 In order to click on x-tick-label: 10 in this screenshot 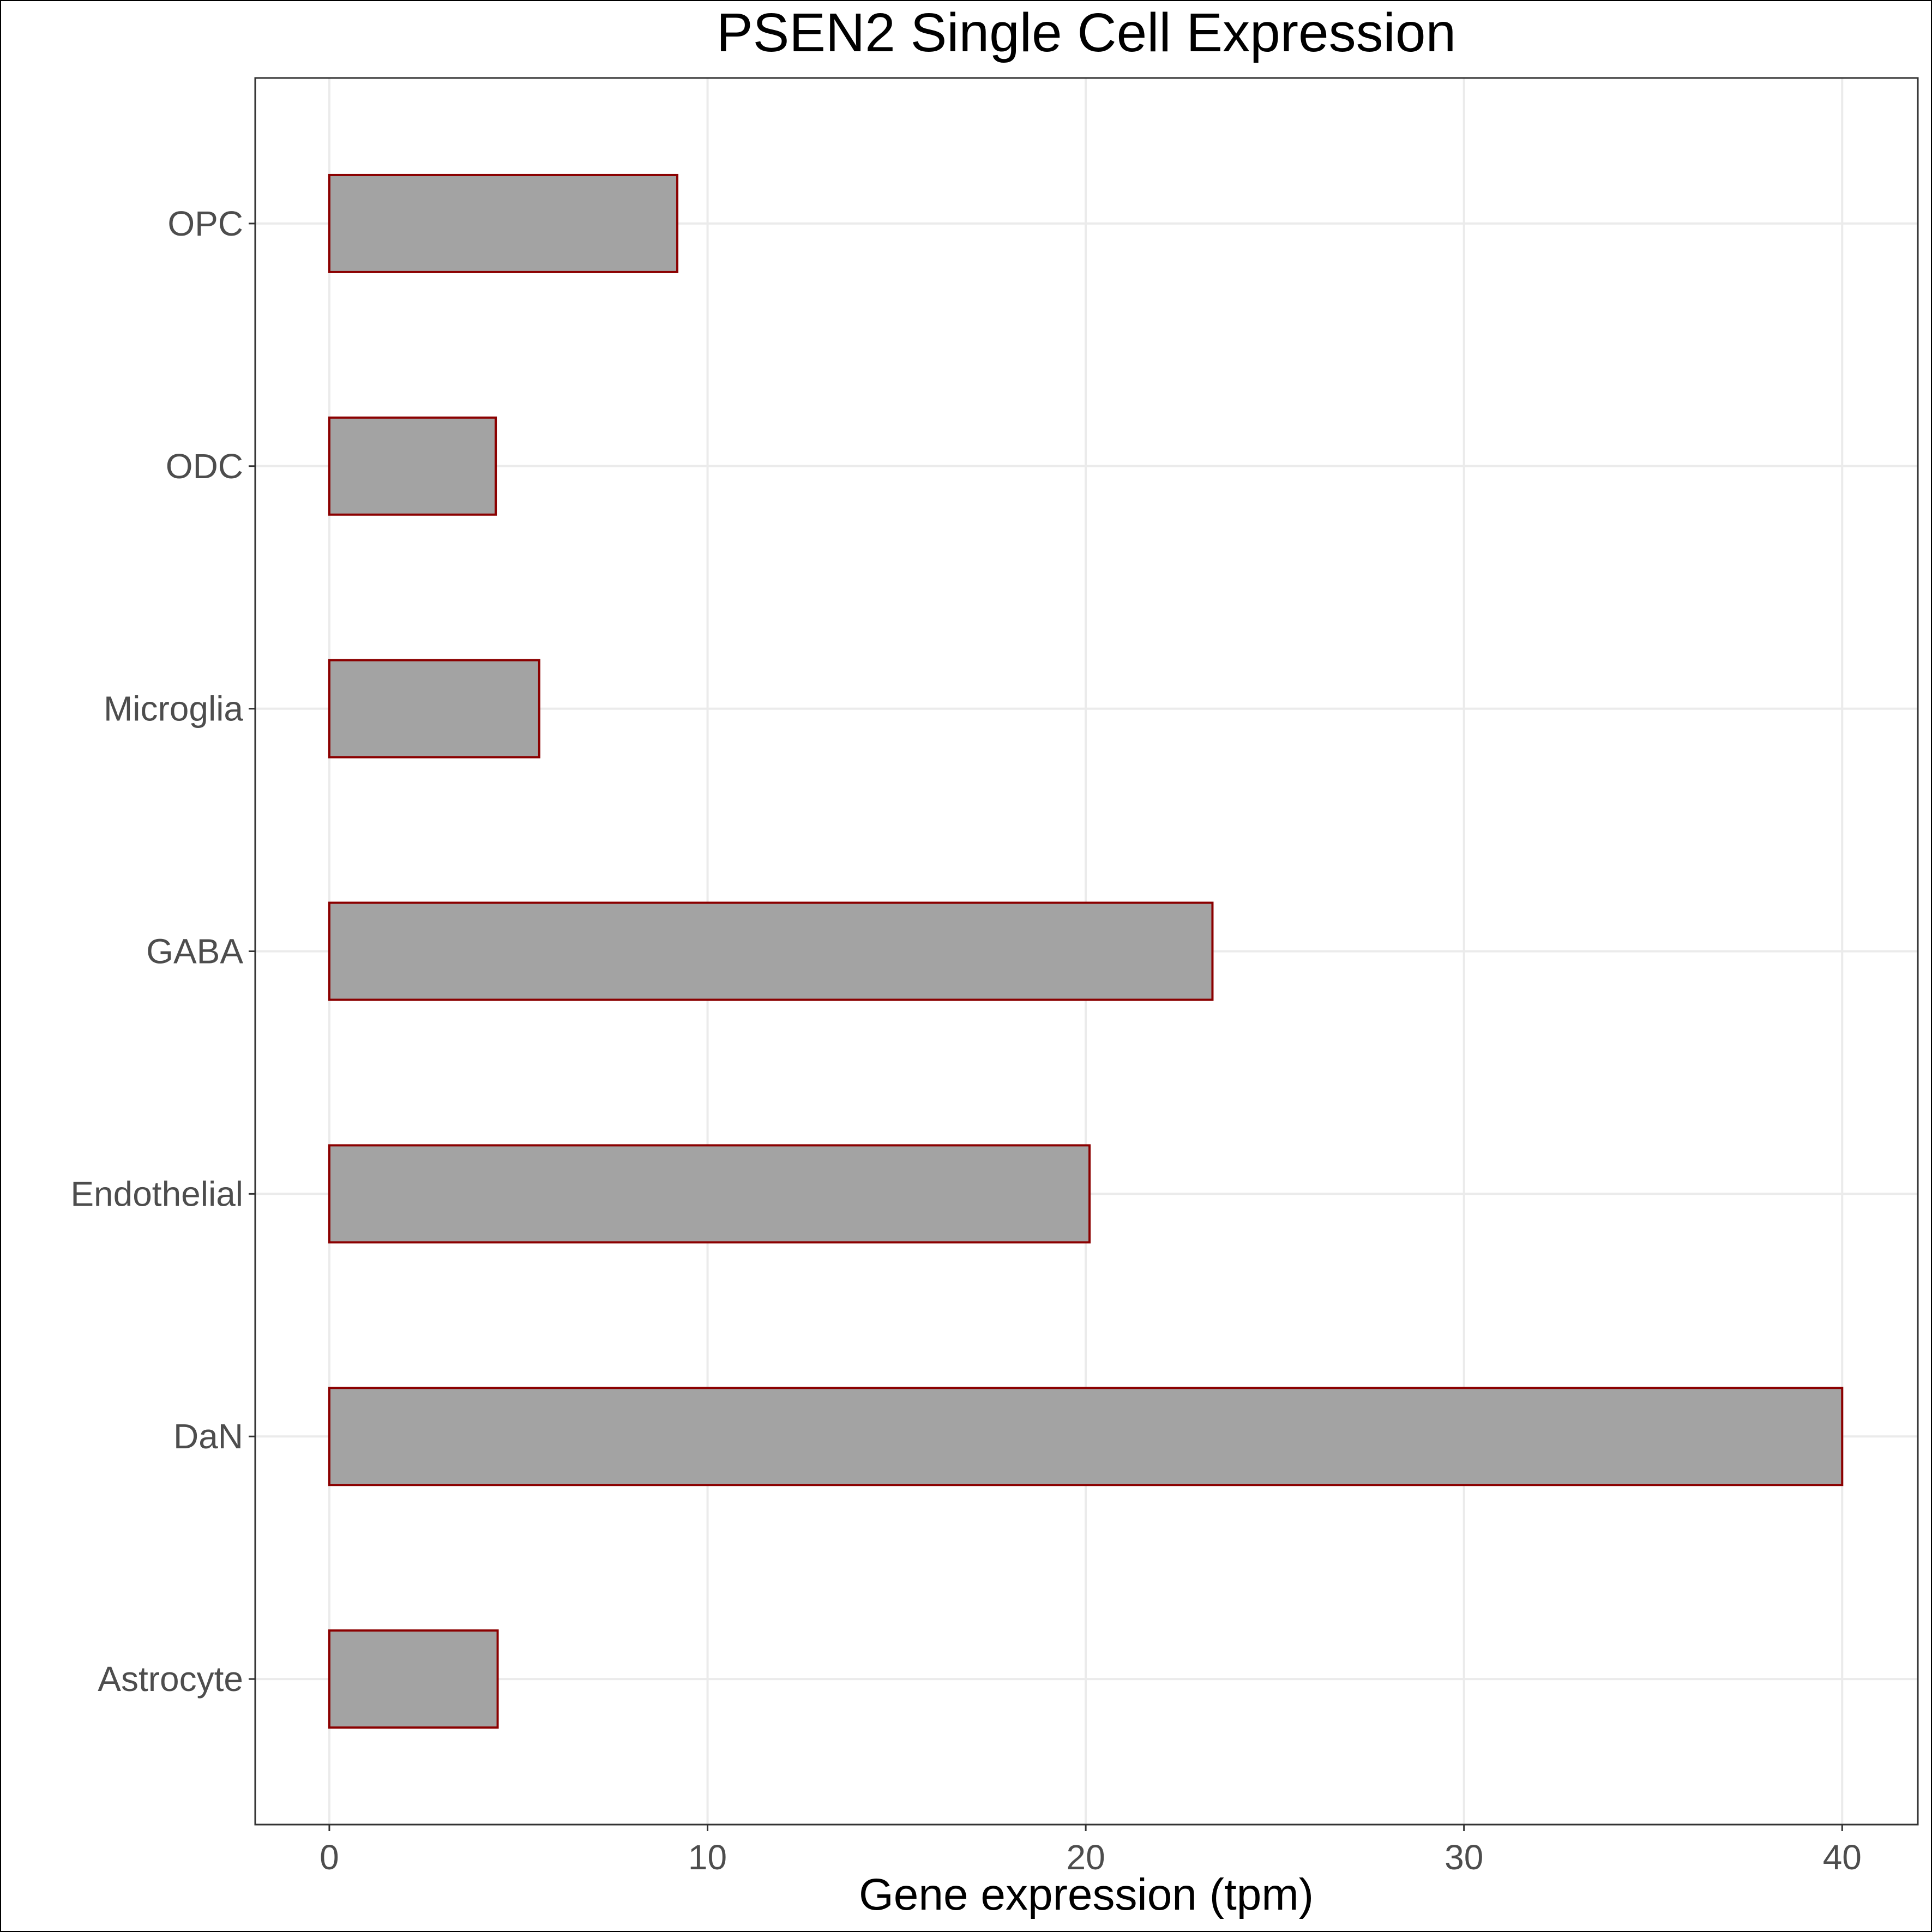, I will do `click(707, 1857)`.